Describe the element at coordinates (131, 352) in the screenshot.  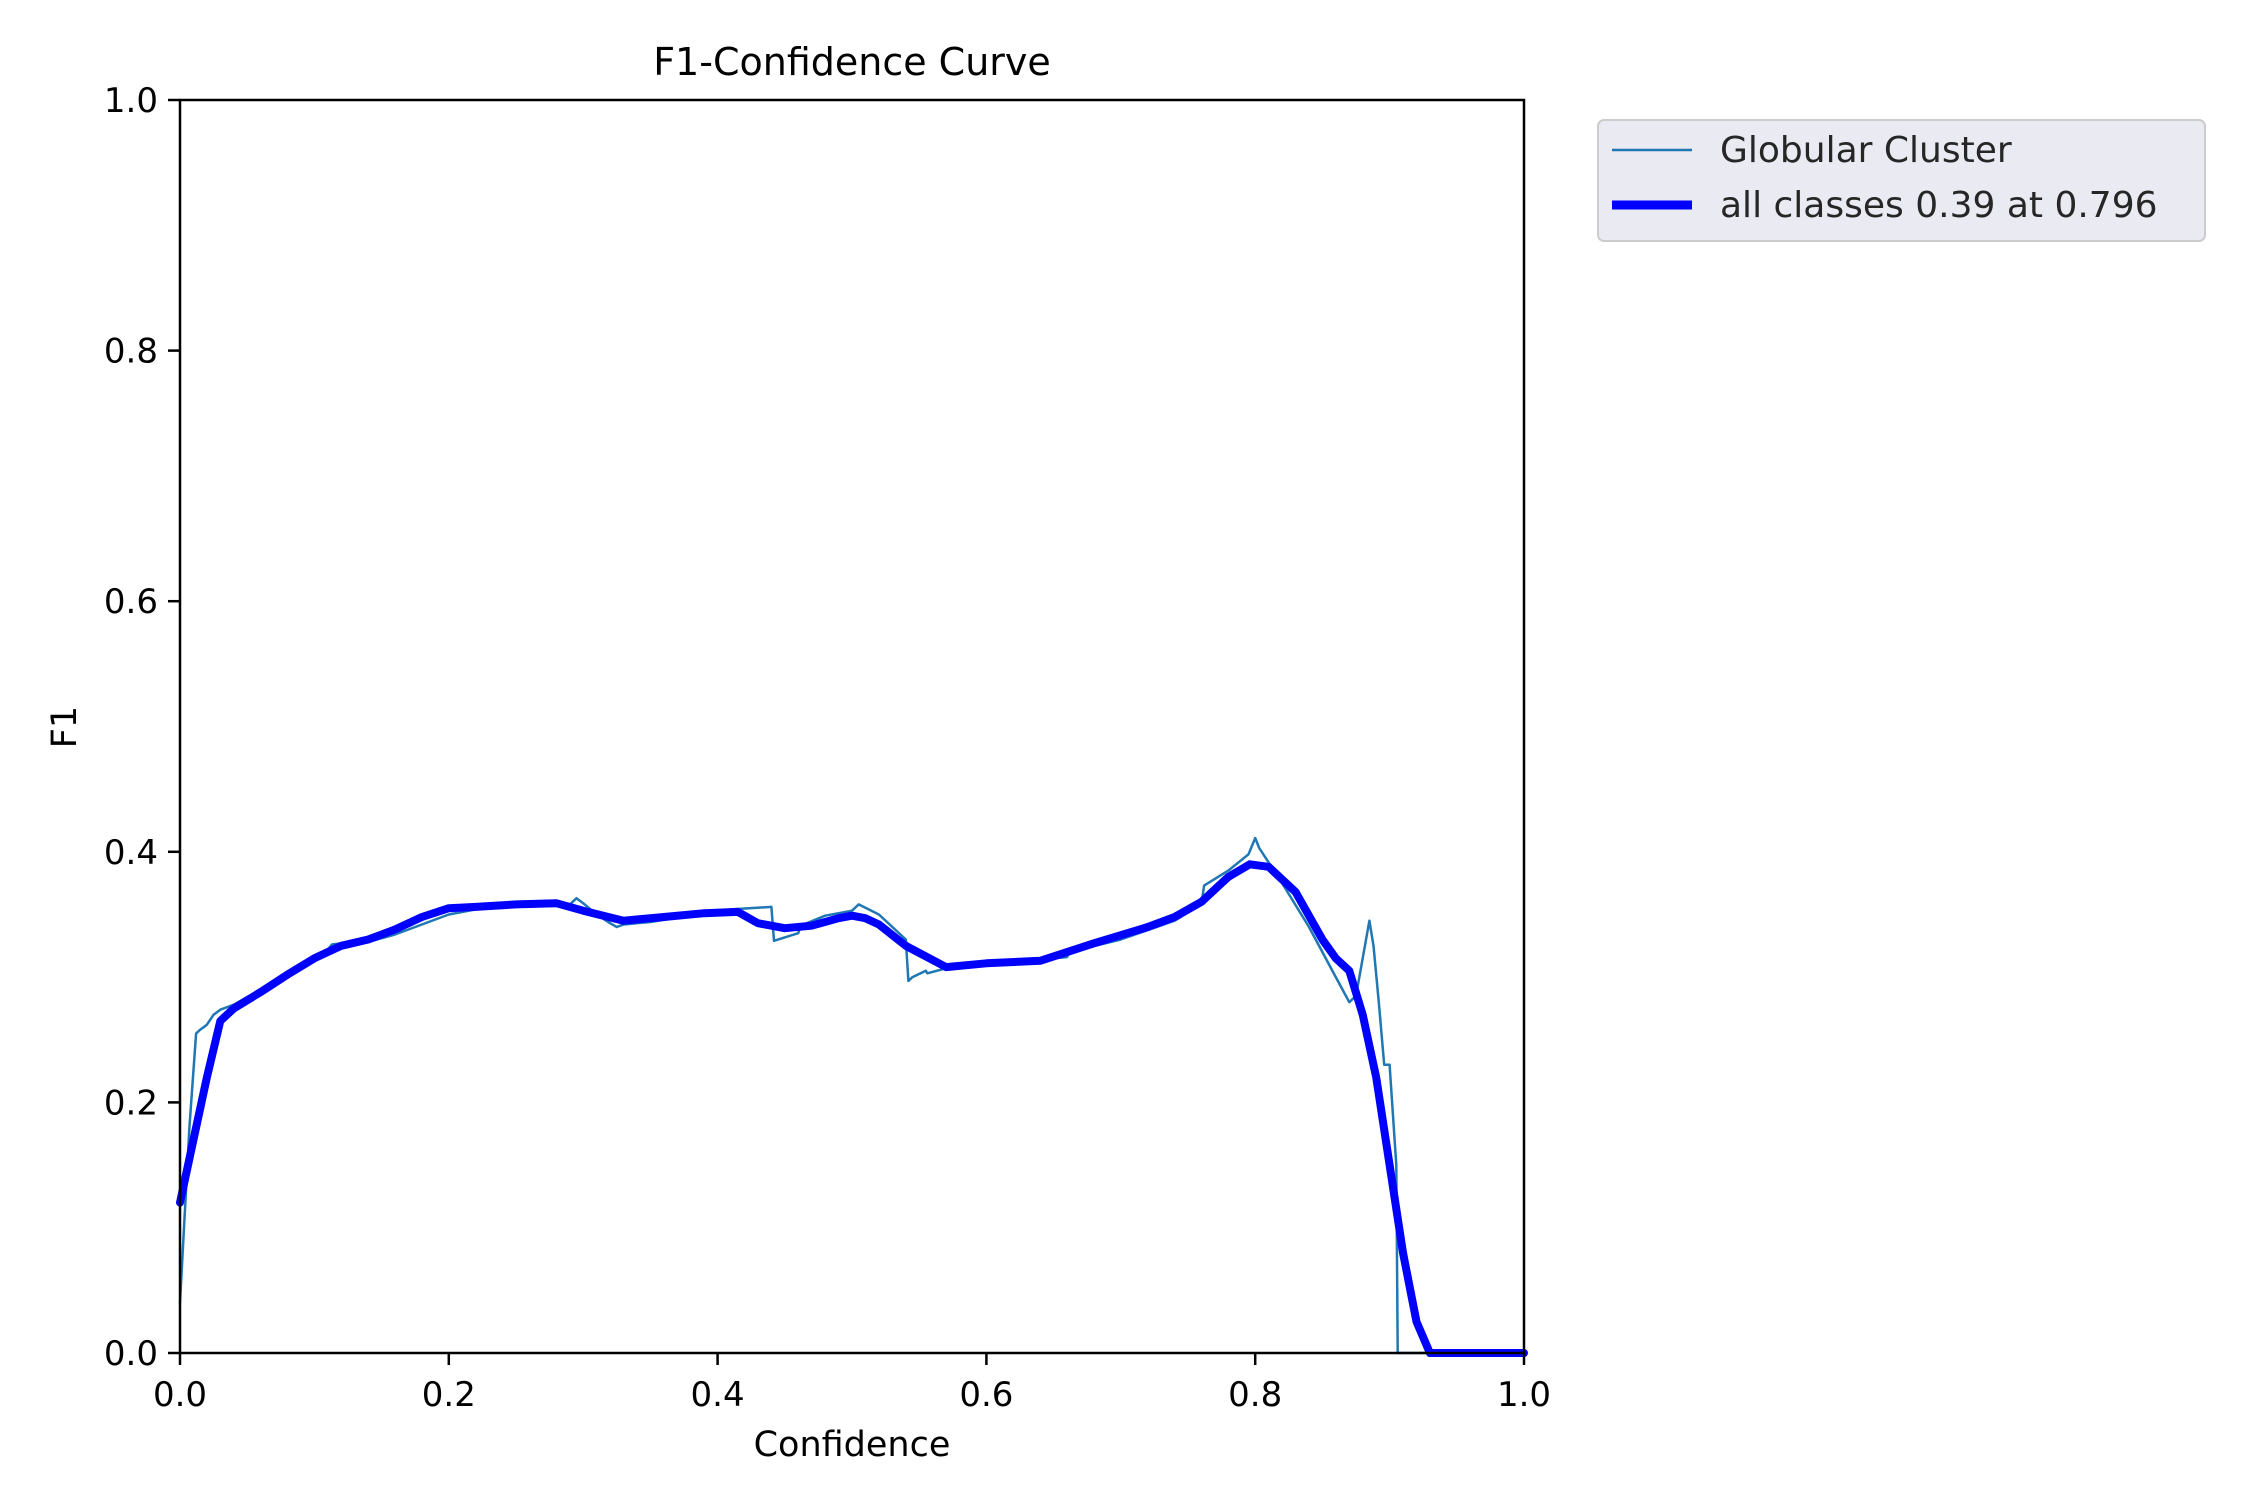
I see `y-tick-label: 0.8` at that location.